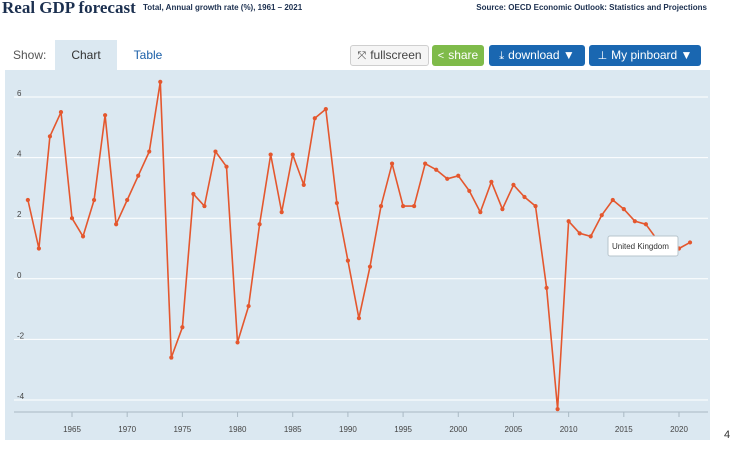 Image resolution: width=735 pixels, height=452 pixels. Describe the element at coordinates (19, 275) in the screenshot. I see `y-tick-label: 0` at that location.